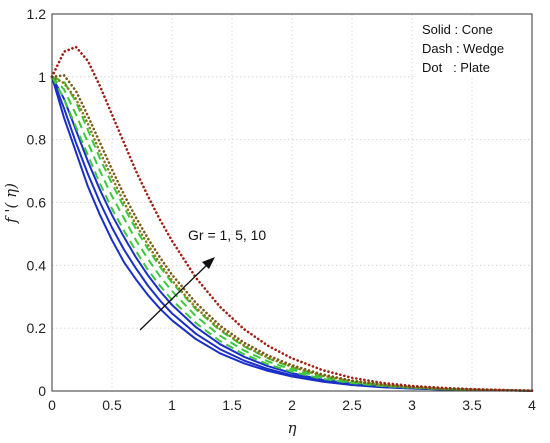 Image resolution: width=550 pixels, height=443 pixels. Describe the element at coordinates (42, 77) in the screenshot. I see `y-tick-label: 1` at that location.